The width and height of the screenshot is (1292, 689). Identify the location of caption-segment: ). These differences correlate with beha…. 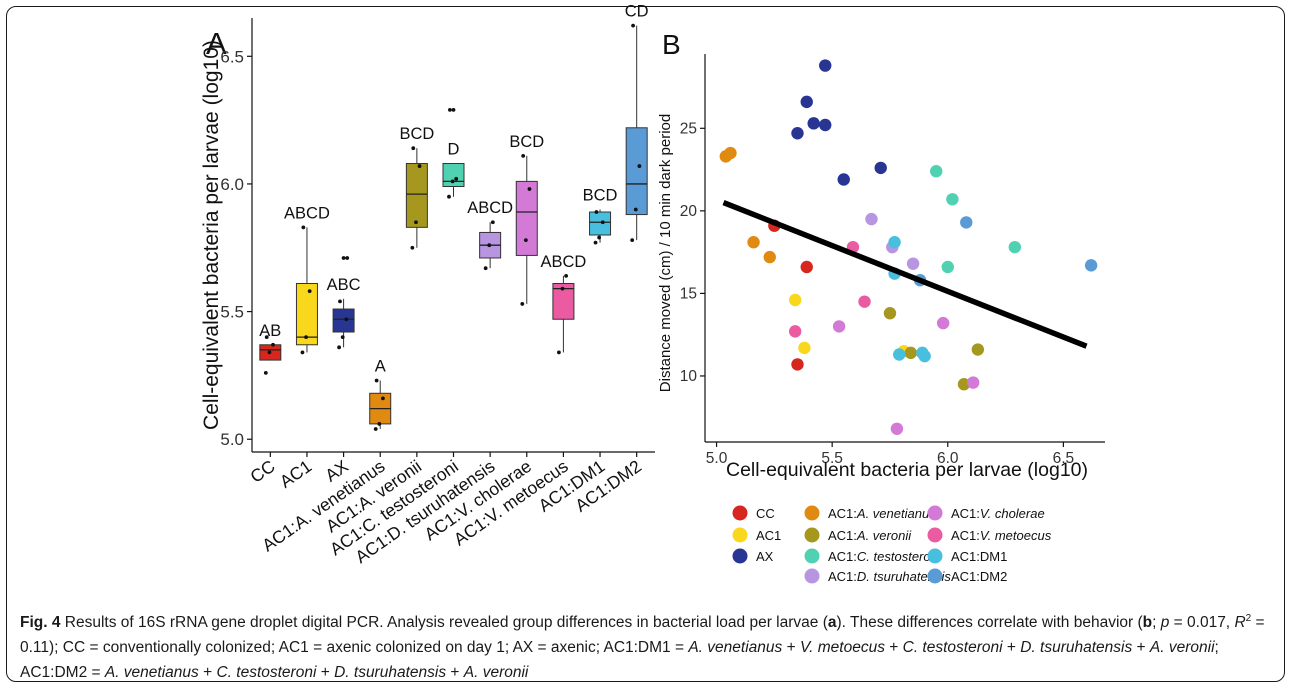
(989, 623).